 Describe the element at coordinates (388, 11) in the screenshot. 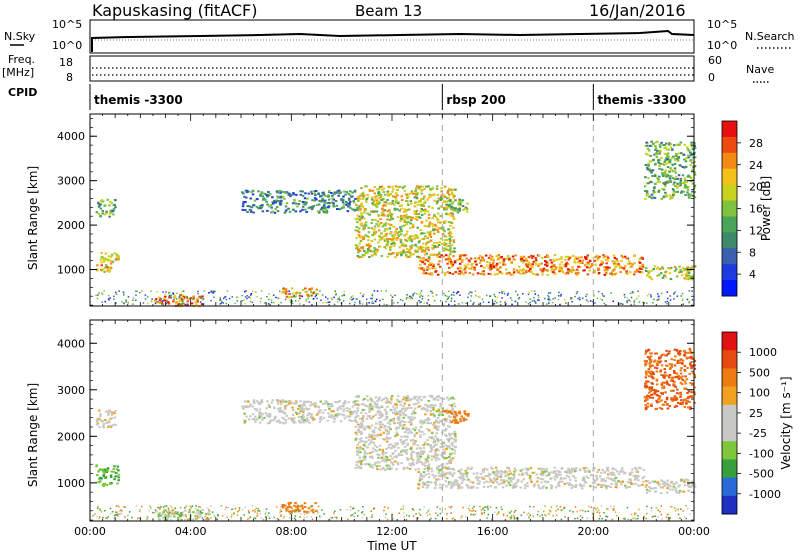

I see `beam-label: Beam 13` at that location.